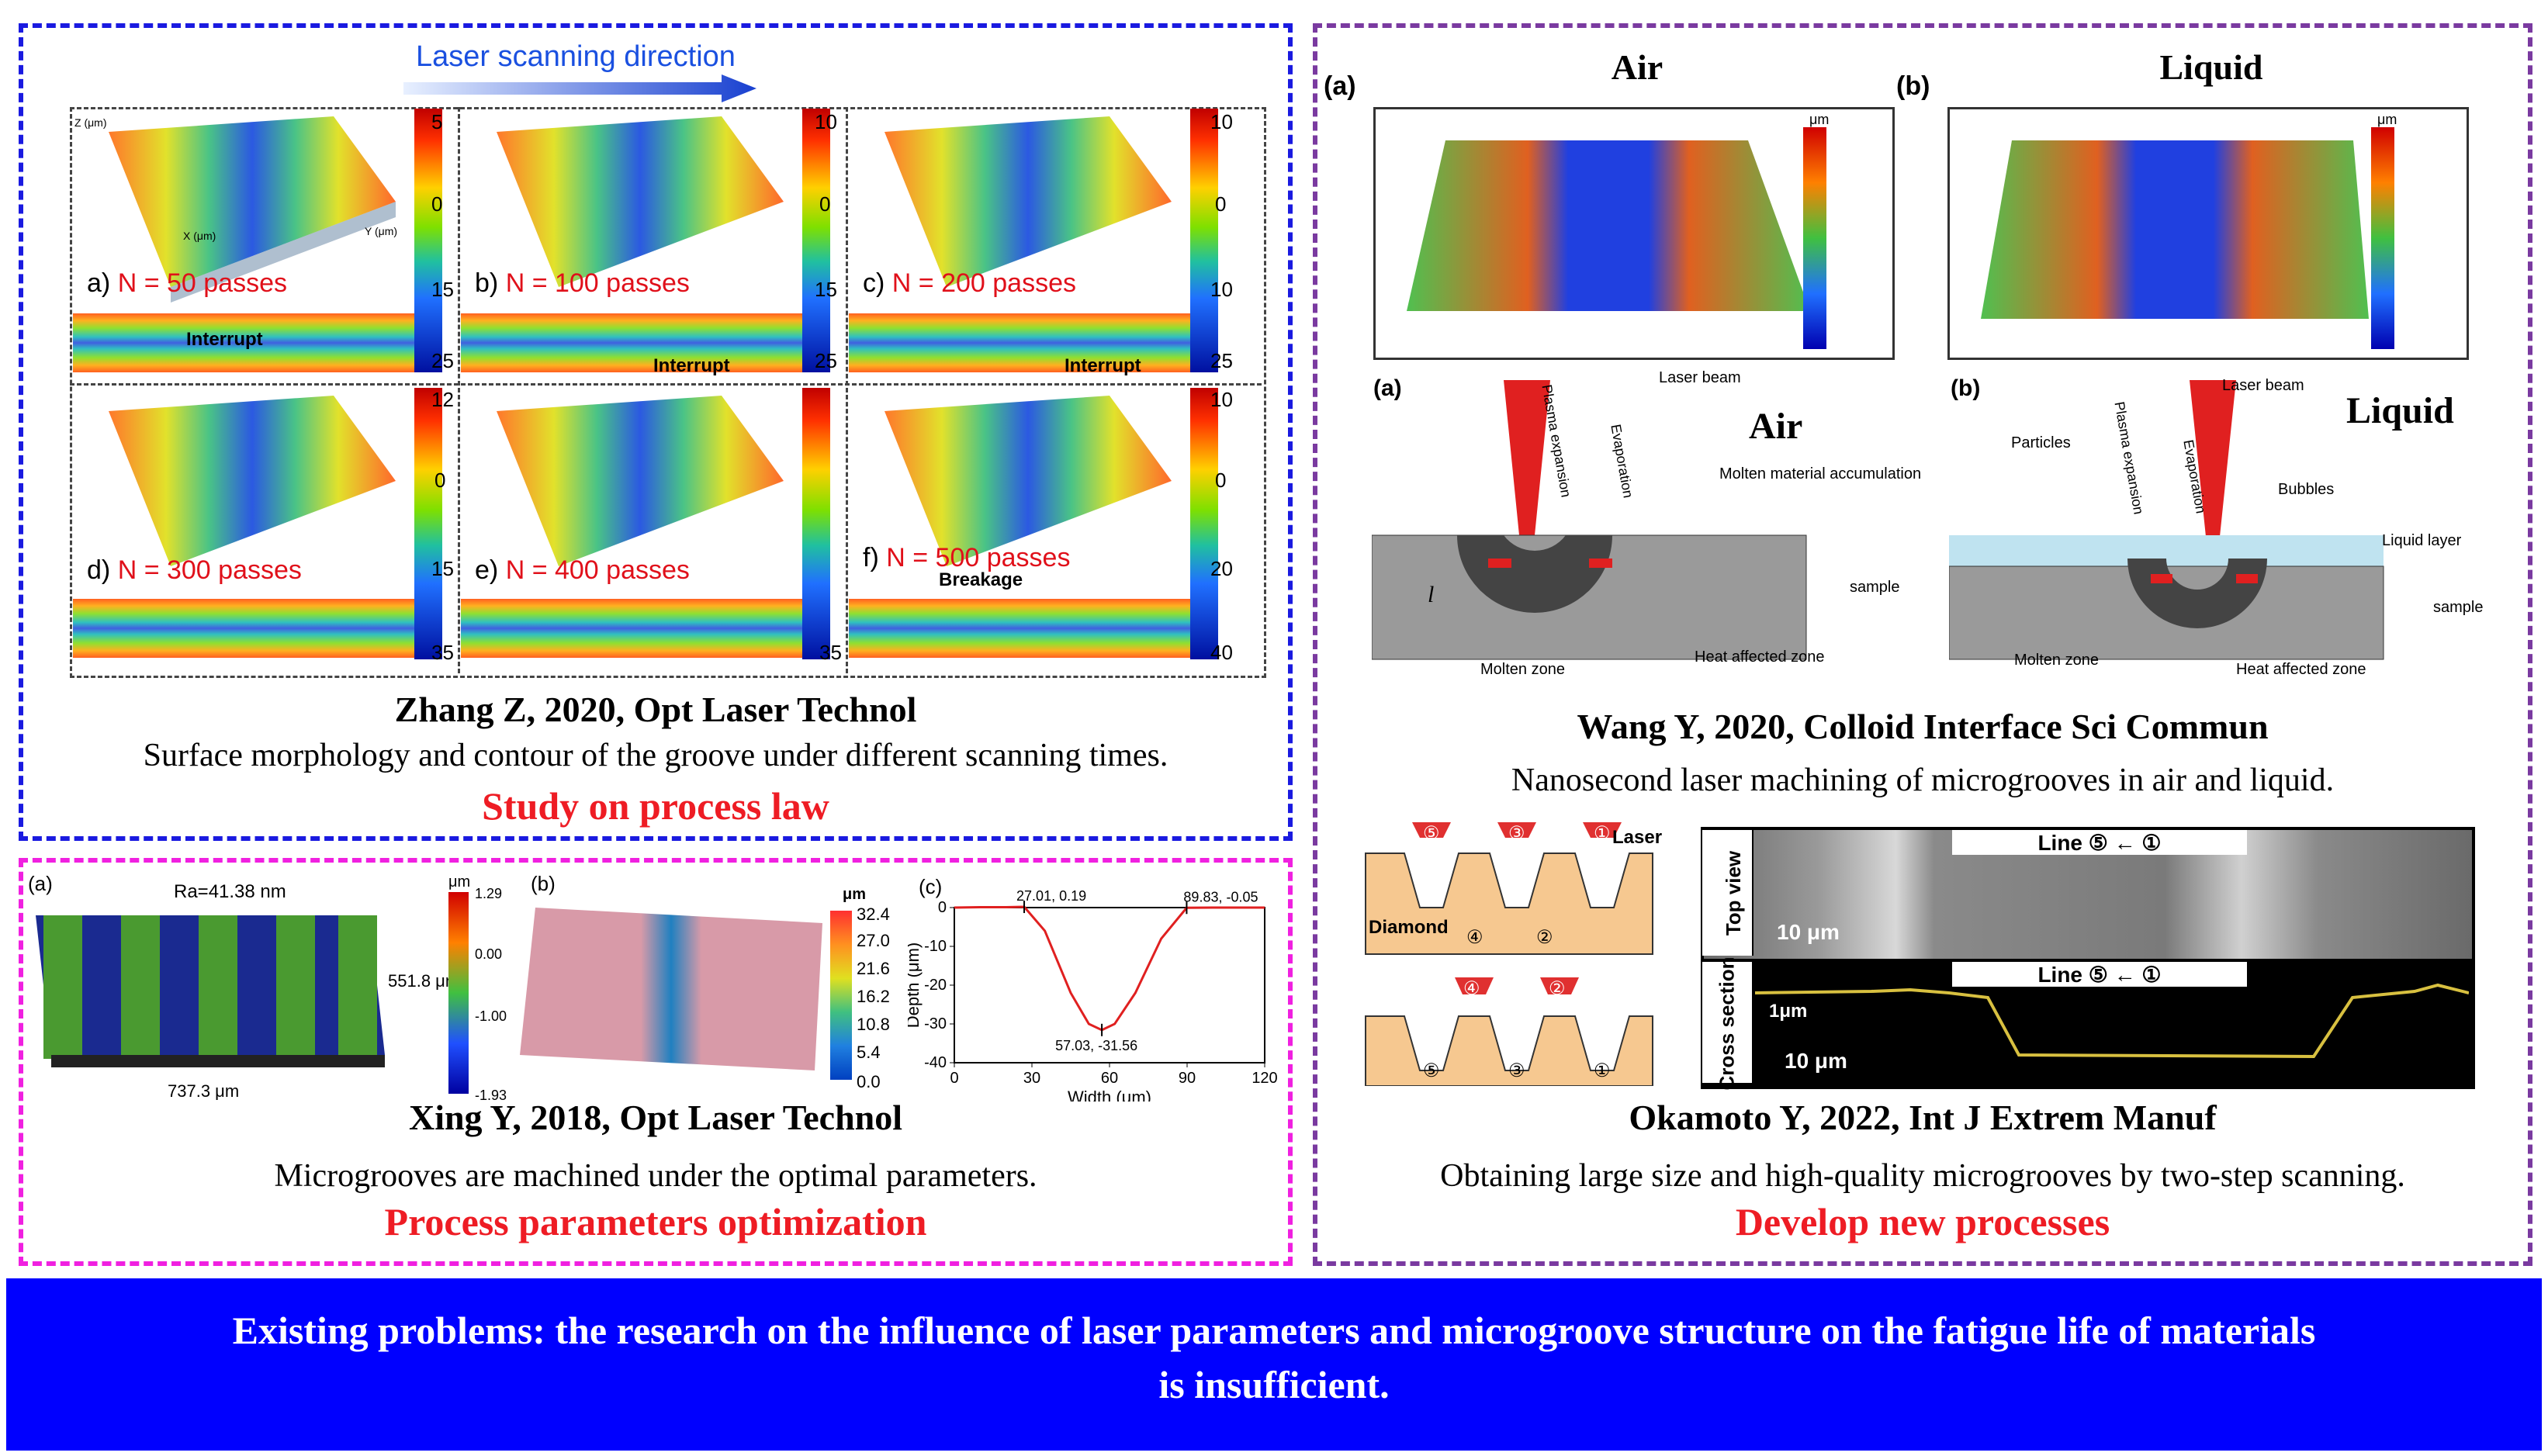 Image resolution: width=2548 pixels, height=1456 pixels. What do you see at coordinates (2166, 520) in the screenshot?
I see `liquid-schematic` at bounding box center [2166, 520].